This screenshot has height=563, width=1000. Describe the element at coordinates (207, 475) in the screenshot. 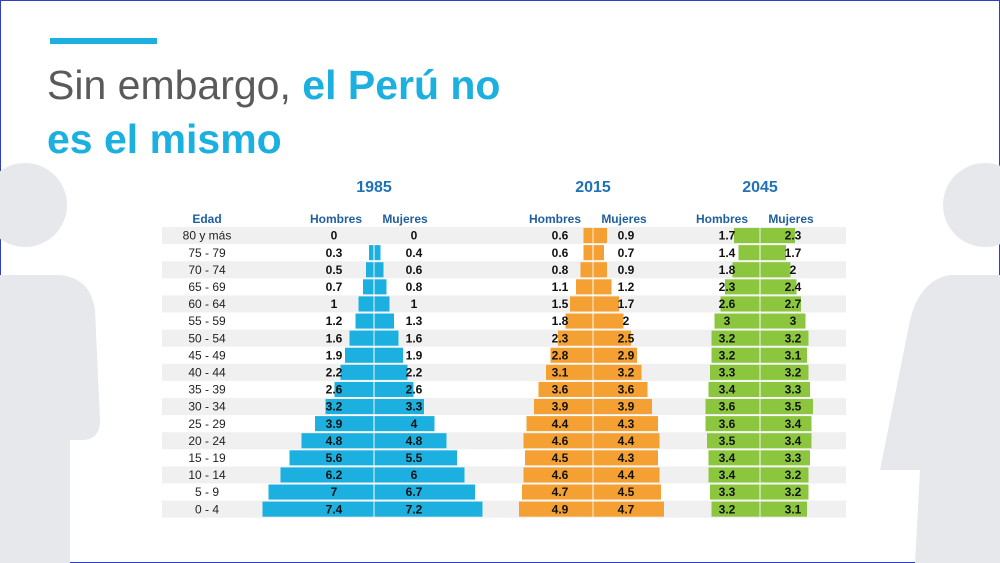

I see `category-label: 10 - 14` at that location.